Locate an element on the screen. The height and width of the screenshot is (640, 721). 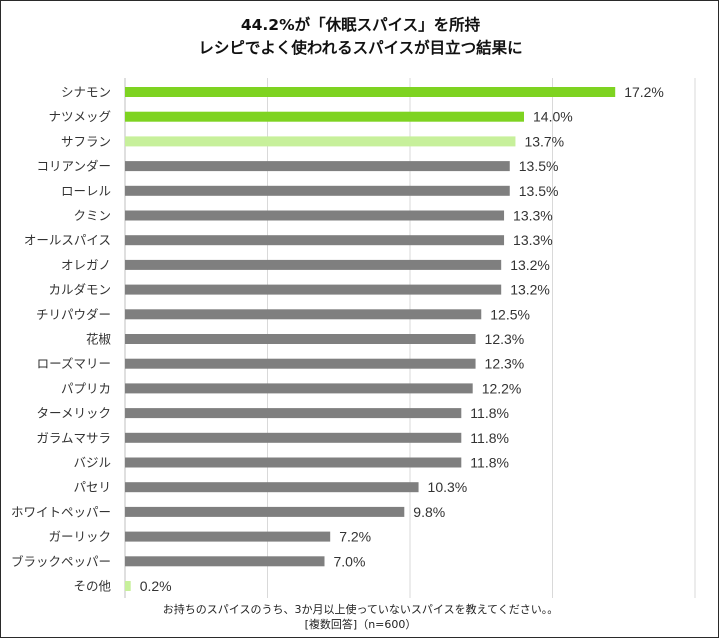
value-label: 17.2% is located at coordinates (644, 92).